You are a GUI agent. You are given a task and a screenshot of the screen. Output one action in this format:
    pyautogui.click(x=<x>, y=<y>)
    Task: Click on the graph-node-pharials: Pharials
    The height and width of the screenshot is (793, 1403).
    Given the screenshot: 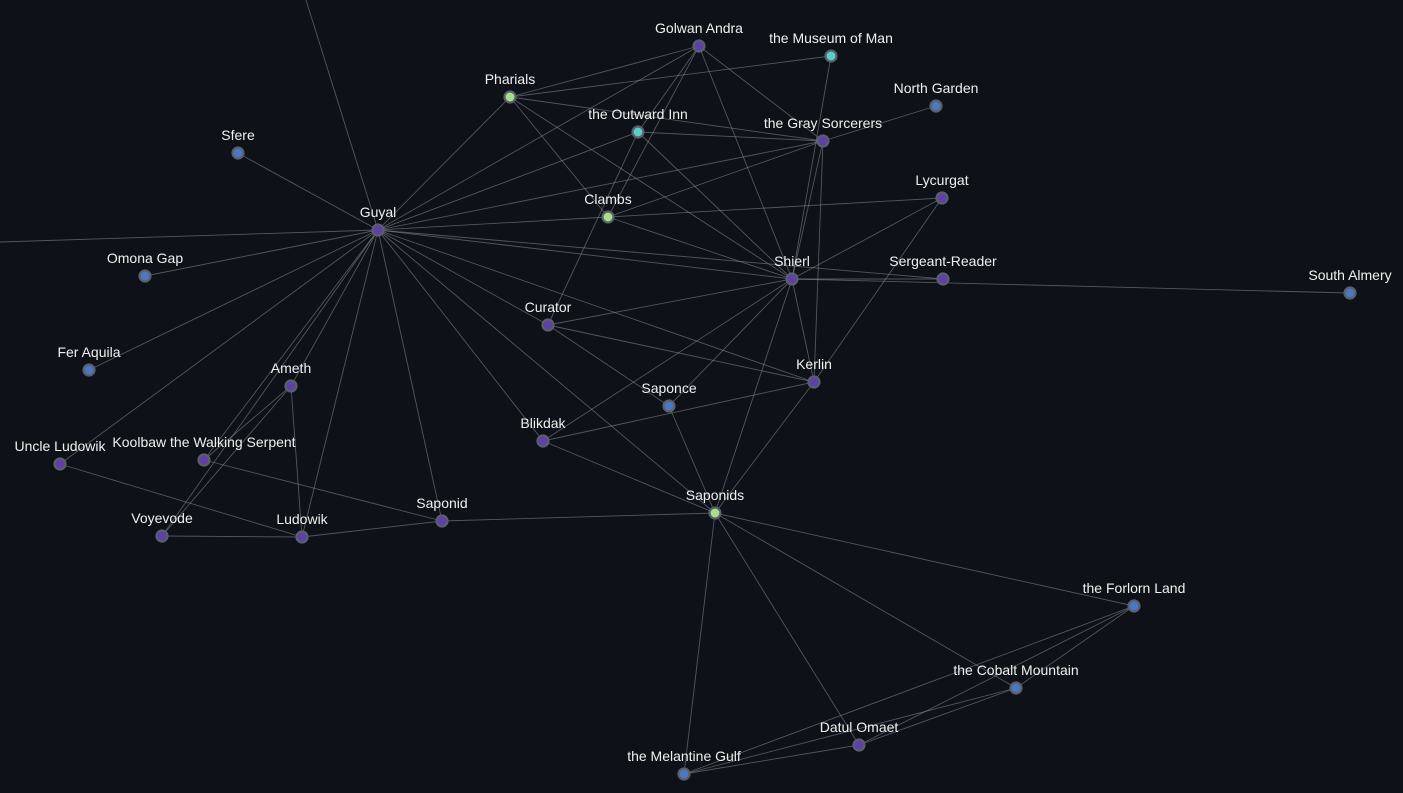 What is the action you would take?
    pyautogui.click(x=510, y=87)
    